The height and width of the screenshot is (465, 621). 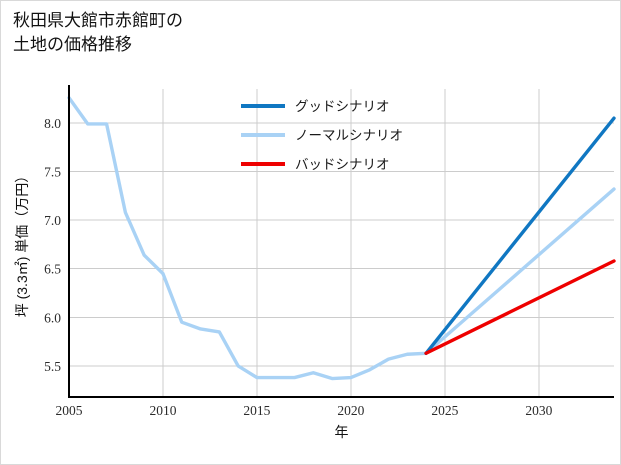 I want to click on y-axis-title: 坪 (3.3㎡) 単価（万円）, so click(x=22, y=243).